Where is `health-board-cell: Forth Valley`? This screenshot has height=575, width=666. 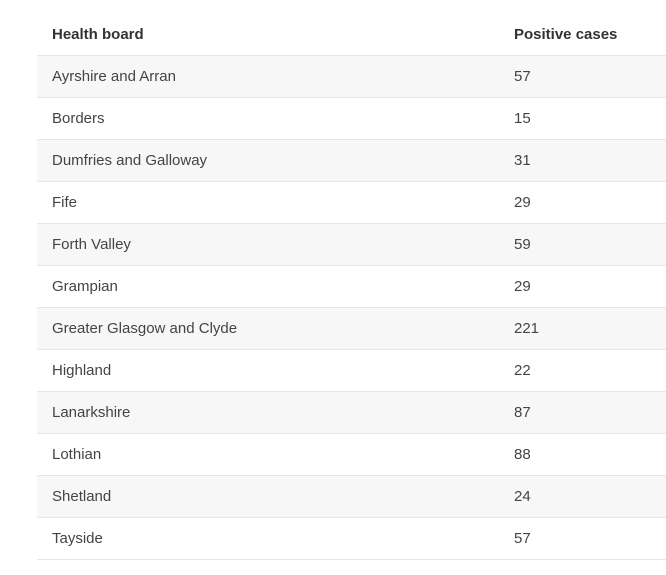 health-board-cell: Forth Valley is located at coordinates (268, 244).